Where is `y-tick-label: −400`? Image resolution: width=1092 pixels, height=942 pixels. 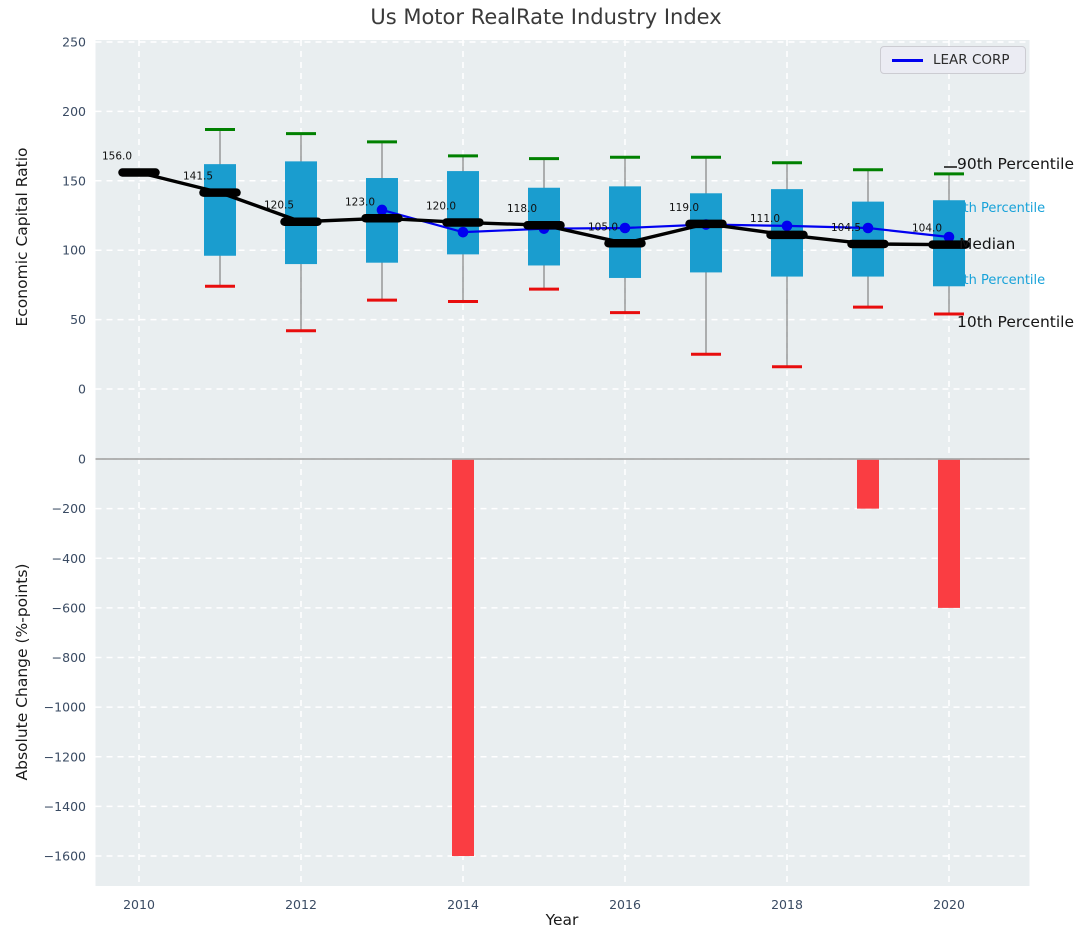
y-tick-label: −400 is located at coordinates (69, 558).